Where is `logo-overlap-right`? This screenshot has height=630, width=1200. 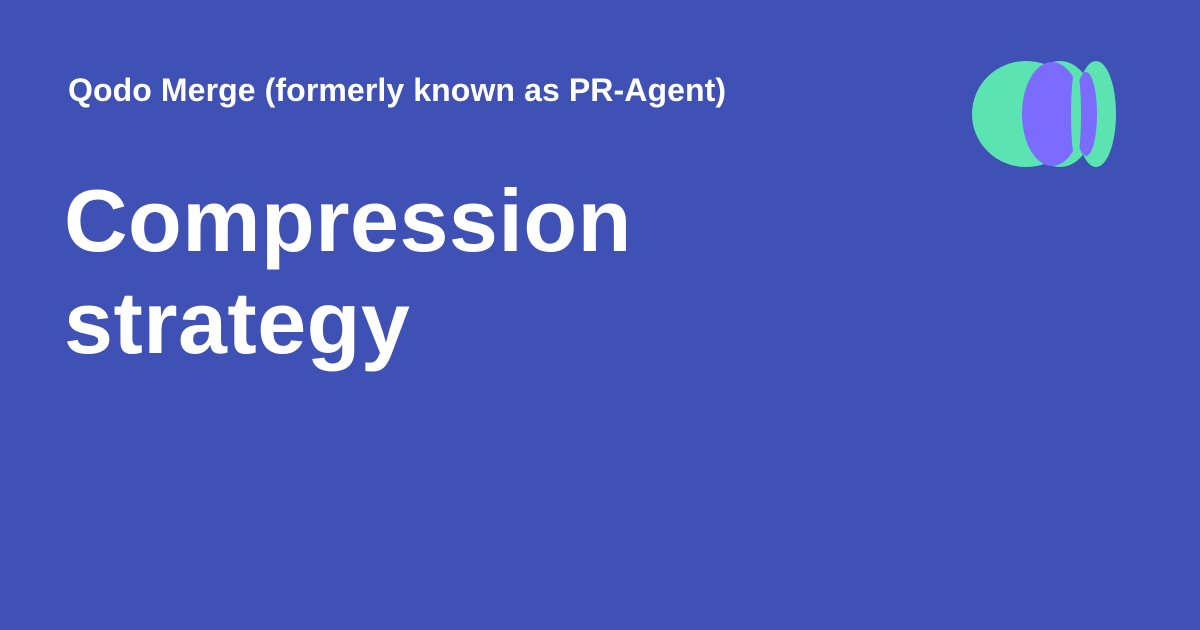
logo-overlap-right is located at coordinates (1086, 114).